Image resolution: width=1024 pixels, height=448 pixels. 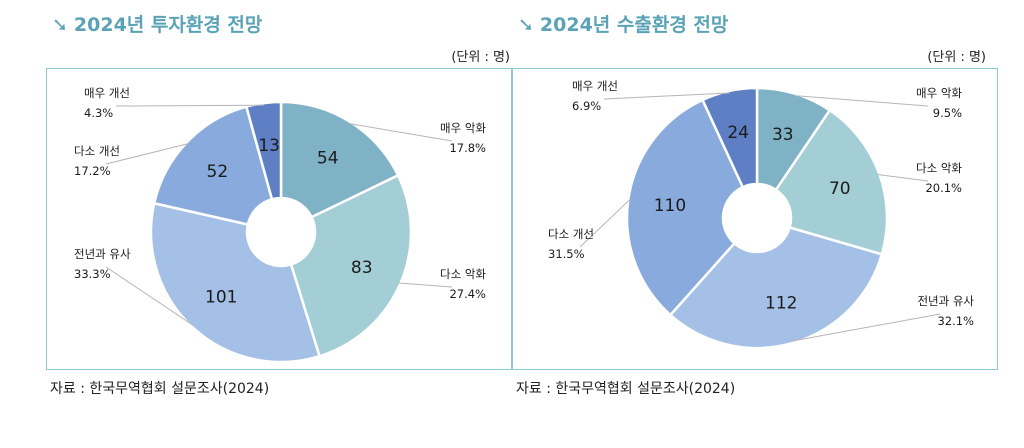 What do you see at coordinates (362, 268) in the screenshot?
I see `slice-value-label: 83` at bounding box center [362, 268].